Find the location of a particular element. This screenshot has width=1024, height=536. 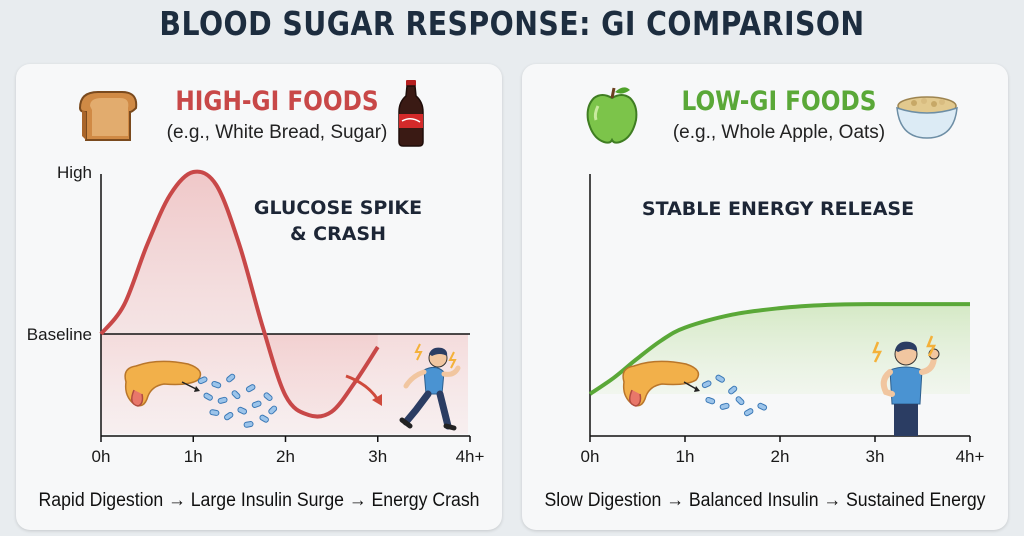

y-tick-label: Baseline is located at coordinates (59, 334).